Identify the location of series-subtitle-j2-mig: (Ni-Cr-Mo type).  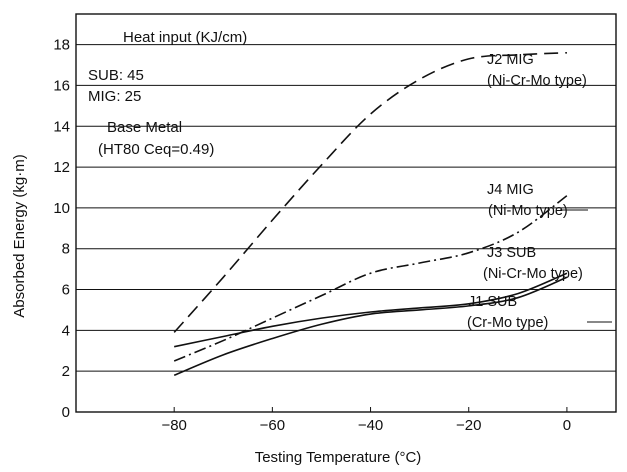
(537, 81).